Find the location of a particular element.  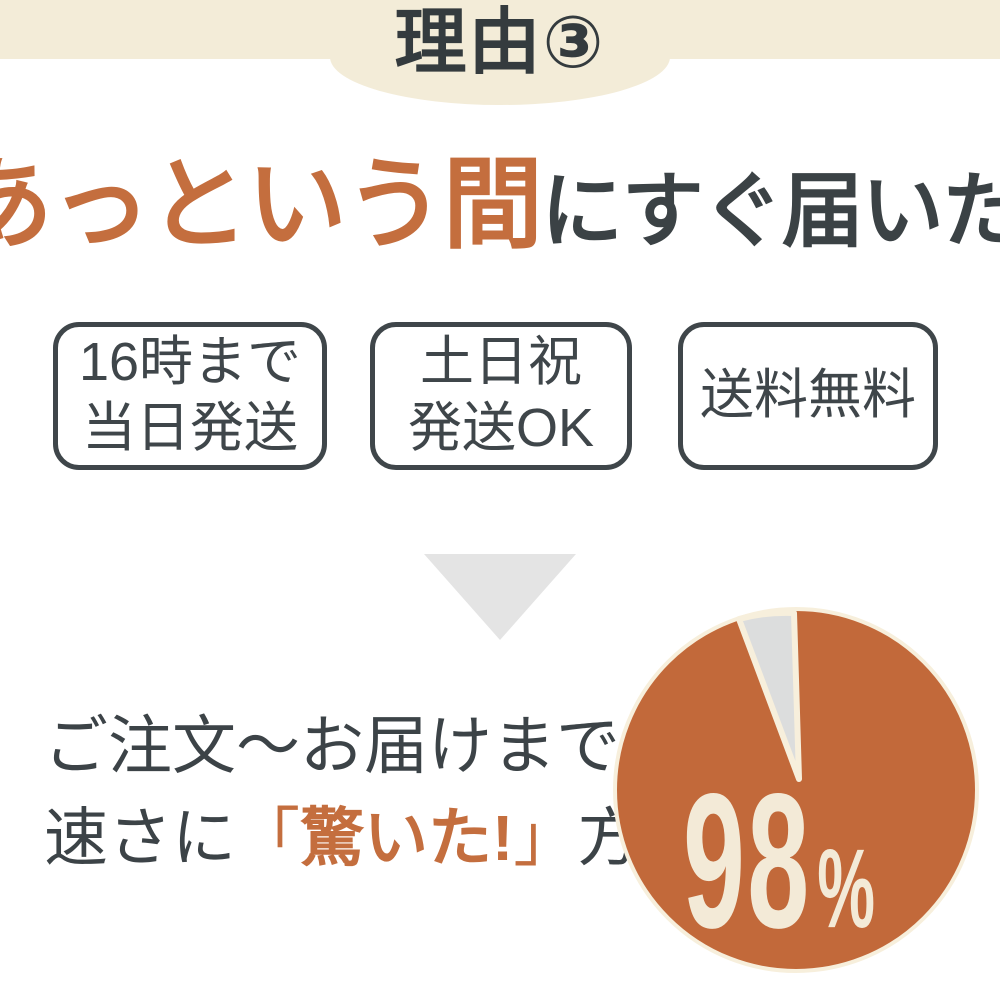

badge-weekend-holiday-shipping: 土日祝 発送OK is located at coordinates (501, 396).